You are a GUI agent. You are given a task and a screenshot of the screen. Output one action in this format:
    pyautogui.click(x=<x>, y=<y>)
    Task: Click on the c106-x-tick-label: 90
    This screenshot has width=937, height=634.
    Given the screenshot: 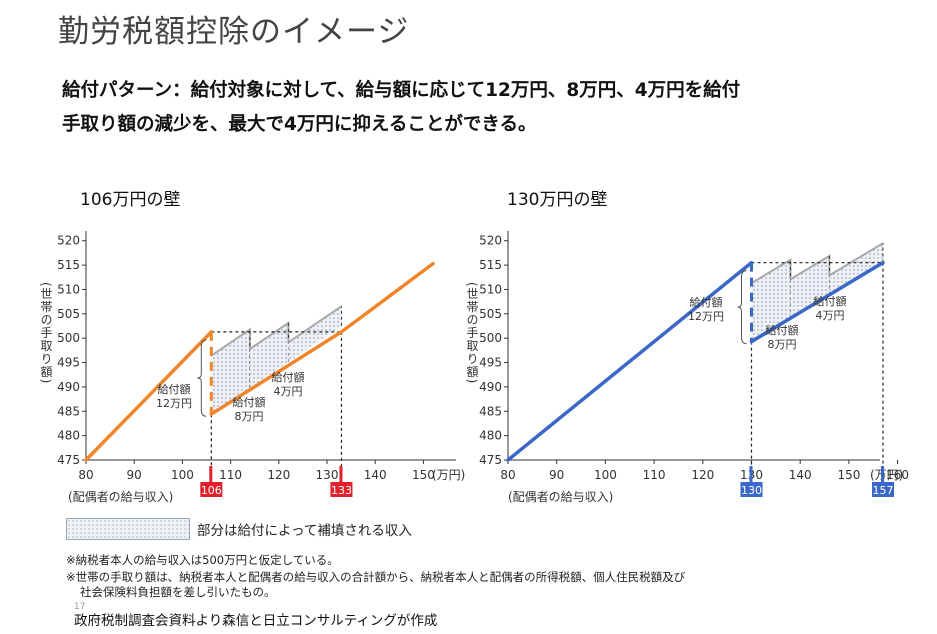 What is the action you would take?
    pyautogui.click(x=134, y=475)
    